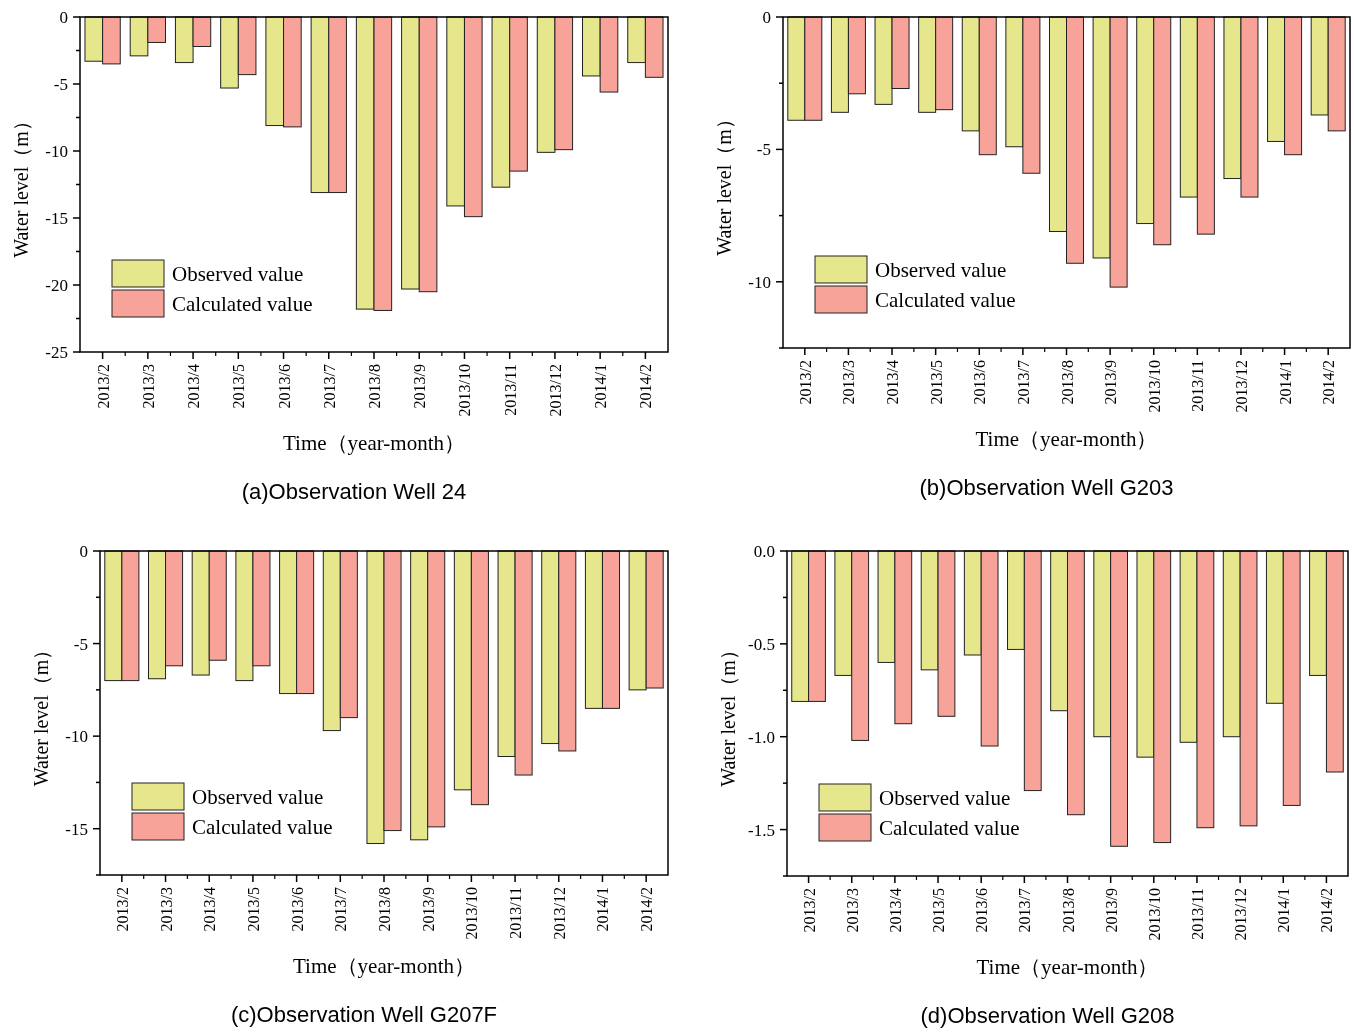 The width and height of the screenshot is (1354, 1035). What do you see at coordinates (1046, 487) in the screenshot?
I see `text: (b)Observation Well G203` at bounding box center [1046, 487].